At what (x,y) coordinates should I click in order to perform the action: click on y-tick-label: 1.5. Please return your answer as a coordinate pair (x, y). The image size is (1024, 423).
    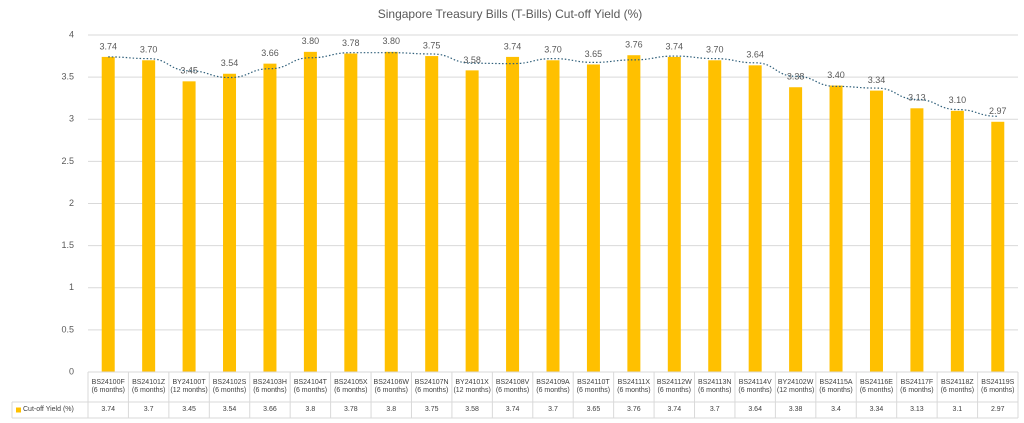
    Looking at the image, I should click on (67, 245).